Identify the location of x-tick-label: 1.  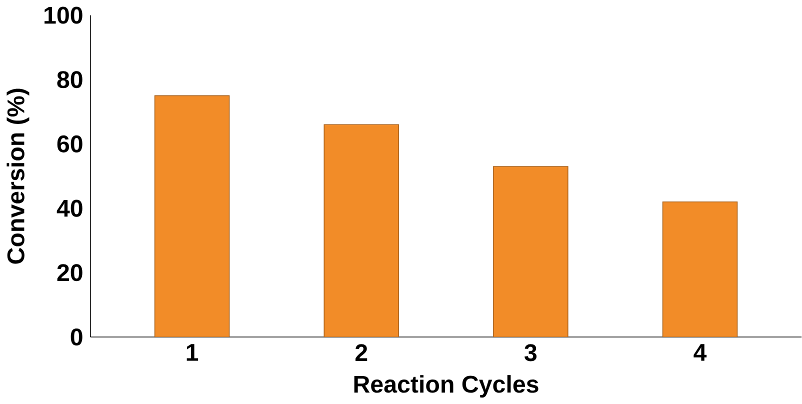
(192, 352).